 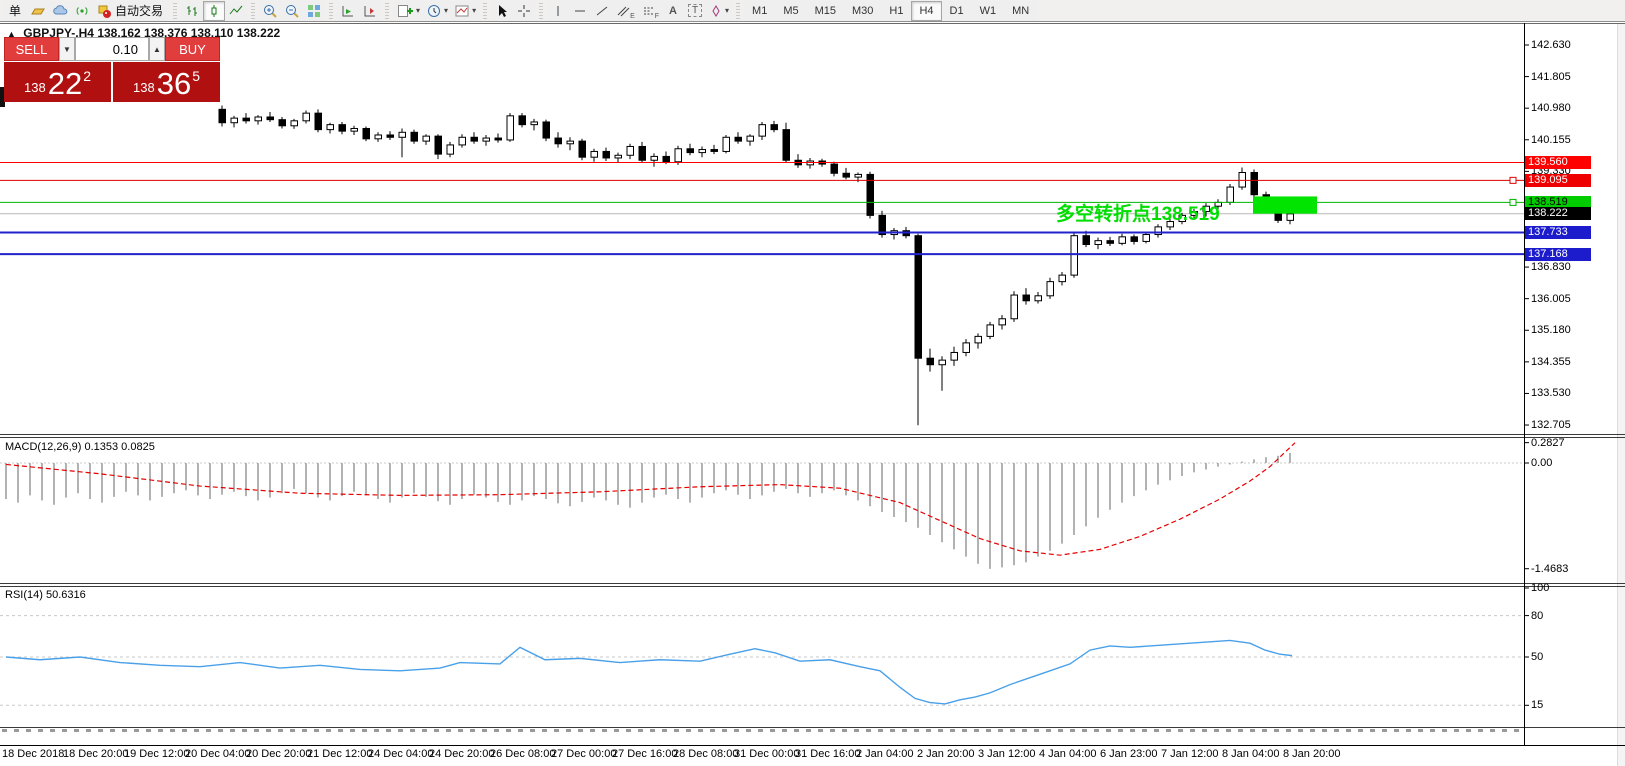 I want to click on trendline-tool-button, so click(x=602, y=10).